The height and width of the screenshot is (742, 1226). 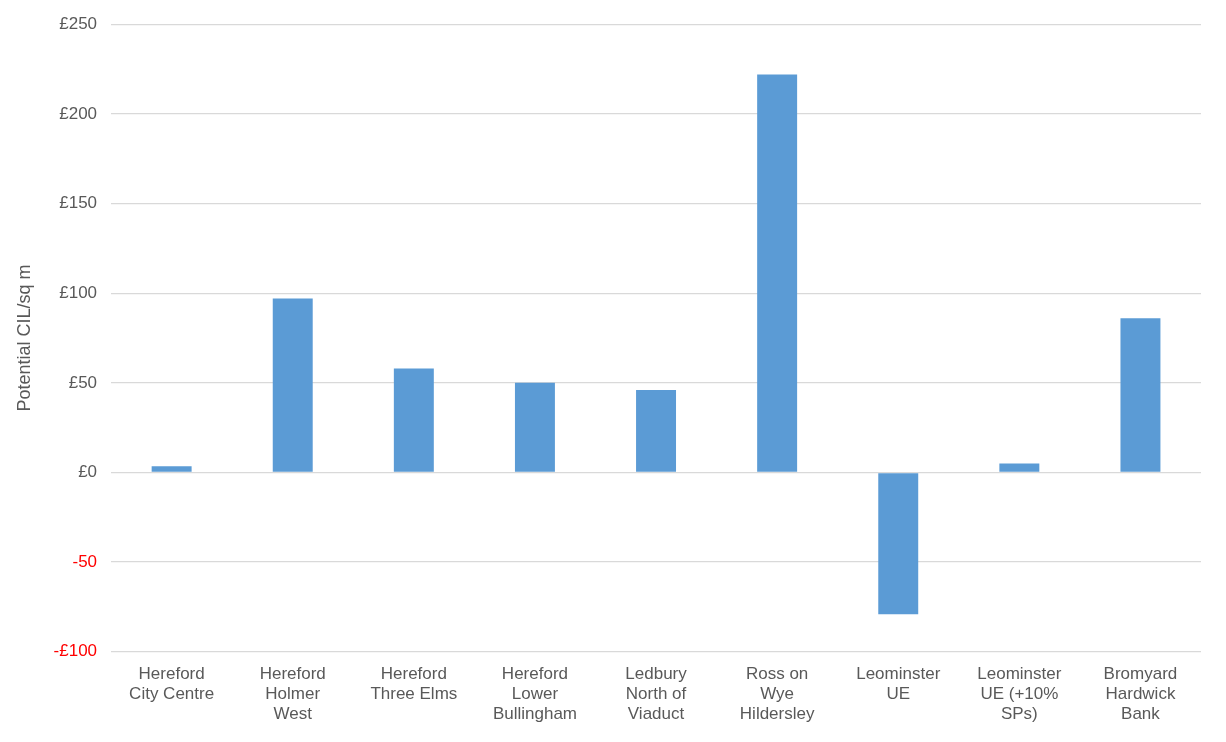 What do you see at coordinates (1140, 693) in the screenshot?
I see `x-tick-label: Bromyard Hardwick Bank` at bounding box center [1140, 693].